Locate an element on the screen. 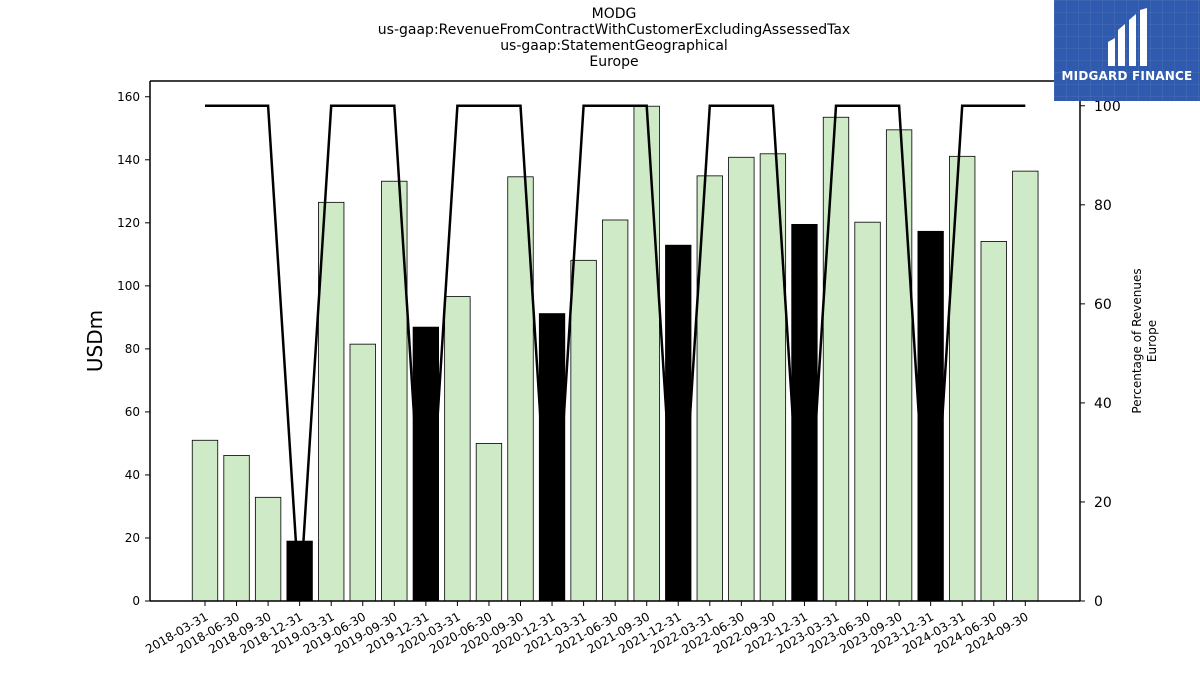 This screenshot has width=1200, height=675. y2-tick-label-20: 20 is located at coordinates (1103, 503).